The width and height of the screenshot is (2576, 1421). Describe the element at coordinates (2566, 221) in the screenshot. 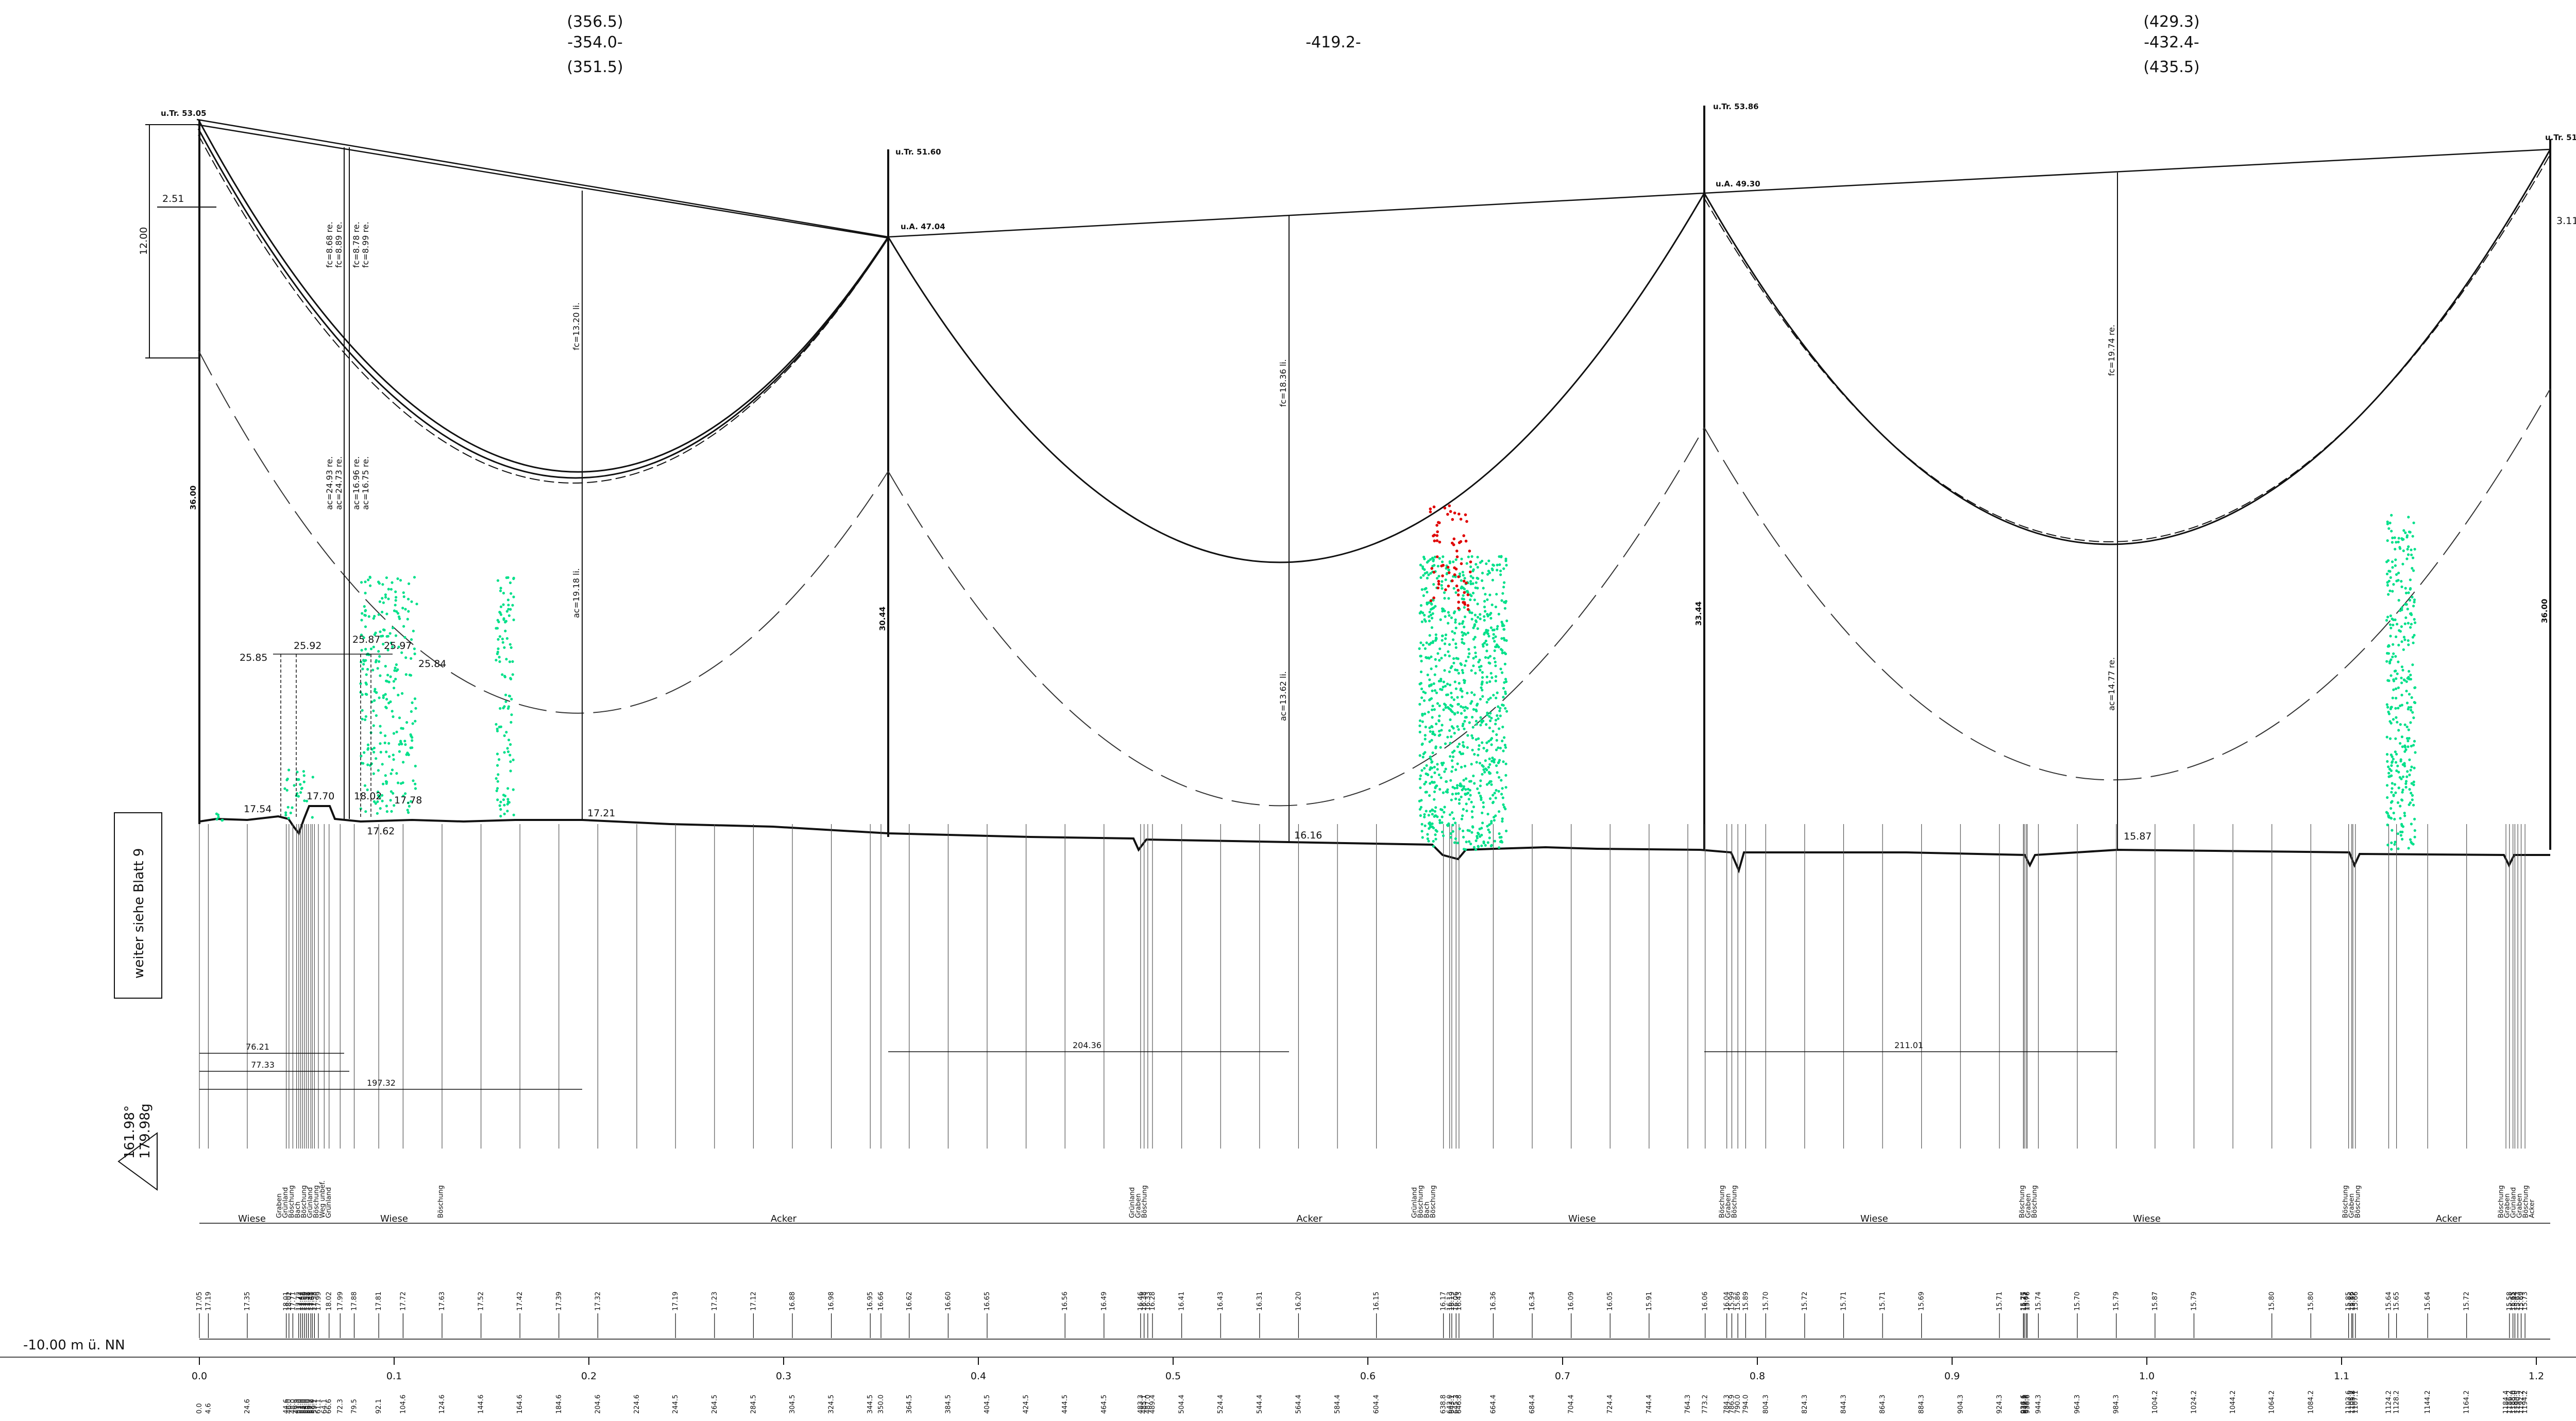

I see `dim-offset-right: 3.11` at that location.